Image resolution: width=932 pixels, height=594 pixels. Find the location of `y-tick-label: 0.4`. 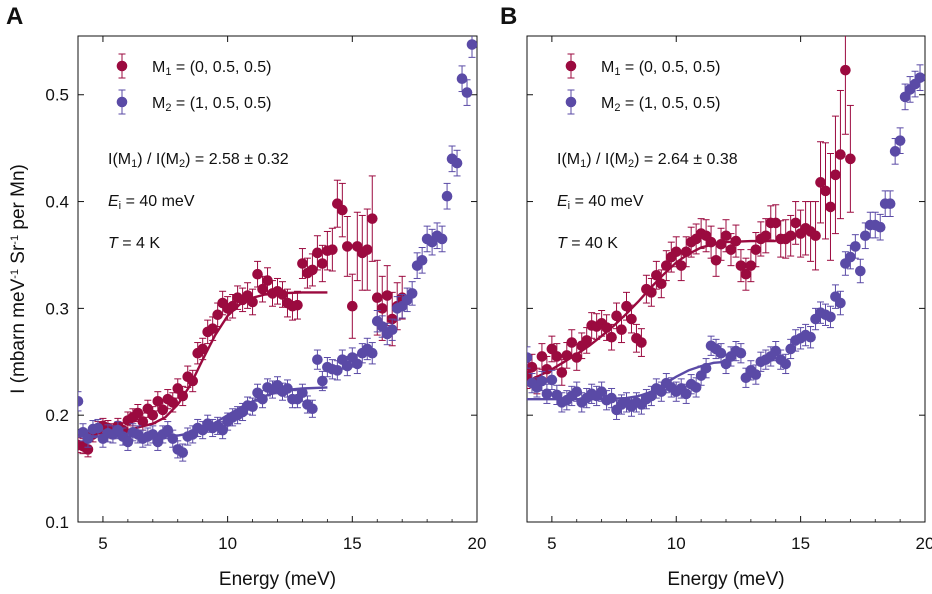

y-tick-label: 0.4 is located at coordinates (57, 202).